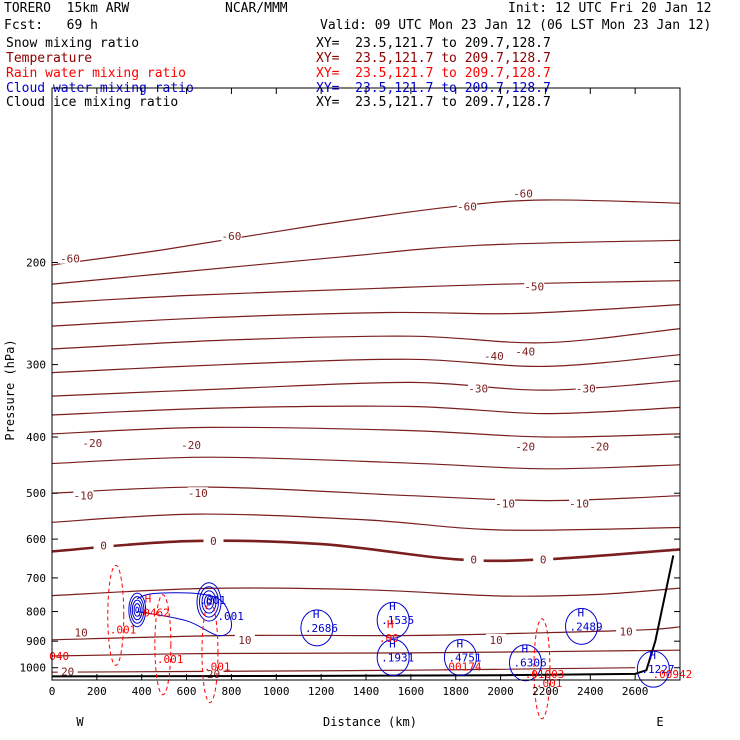 Image resolution: width=740 pixels, height=740 pixels. What do you see at coordinates (366, 232) in the screenshot?
I see `isotherm--60` at bounding box center [366, 232].